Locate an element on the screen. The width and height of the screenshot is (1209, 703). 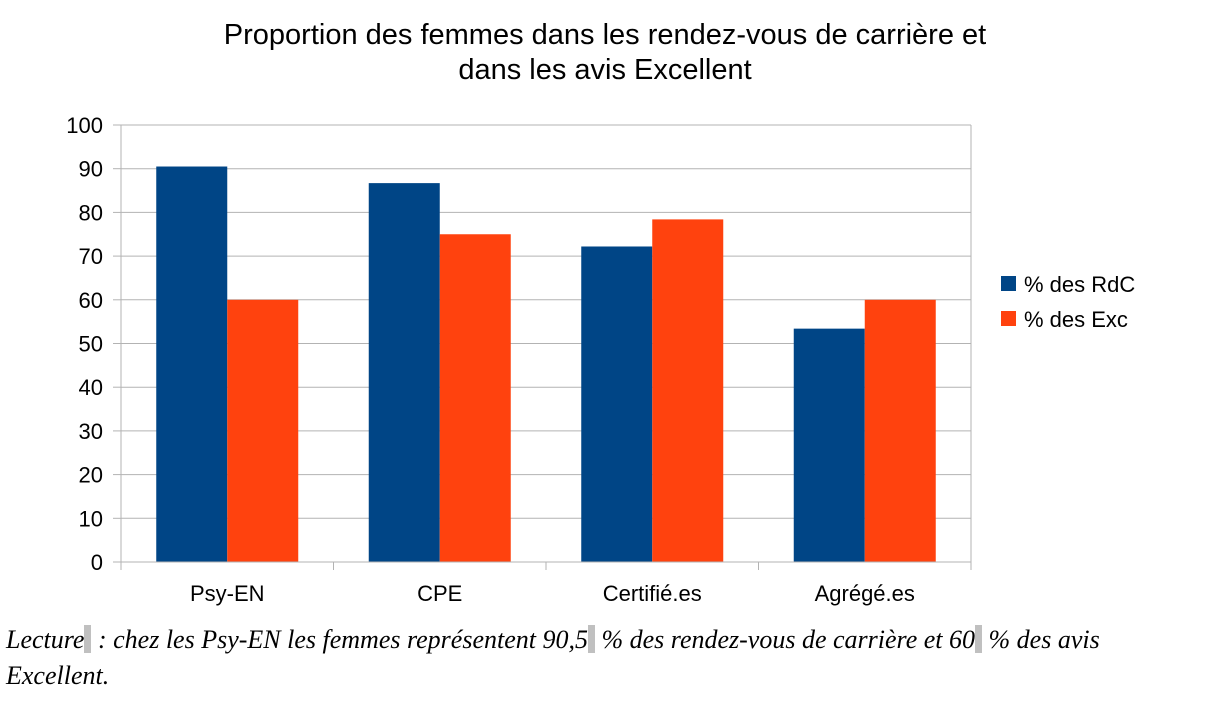
y-tick-label: 50 is located at coordinates (91, 344).